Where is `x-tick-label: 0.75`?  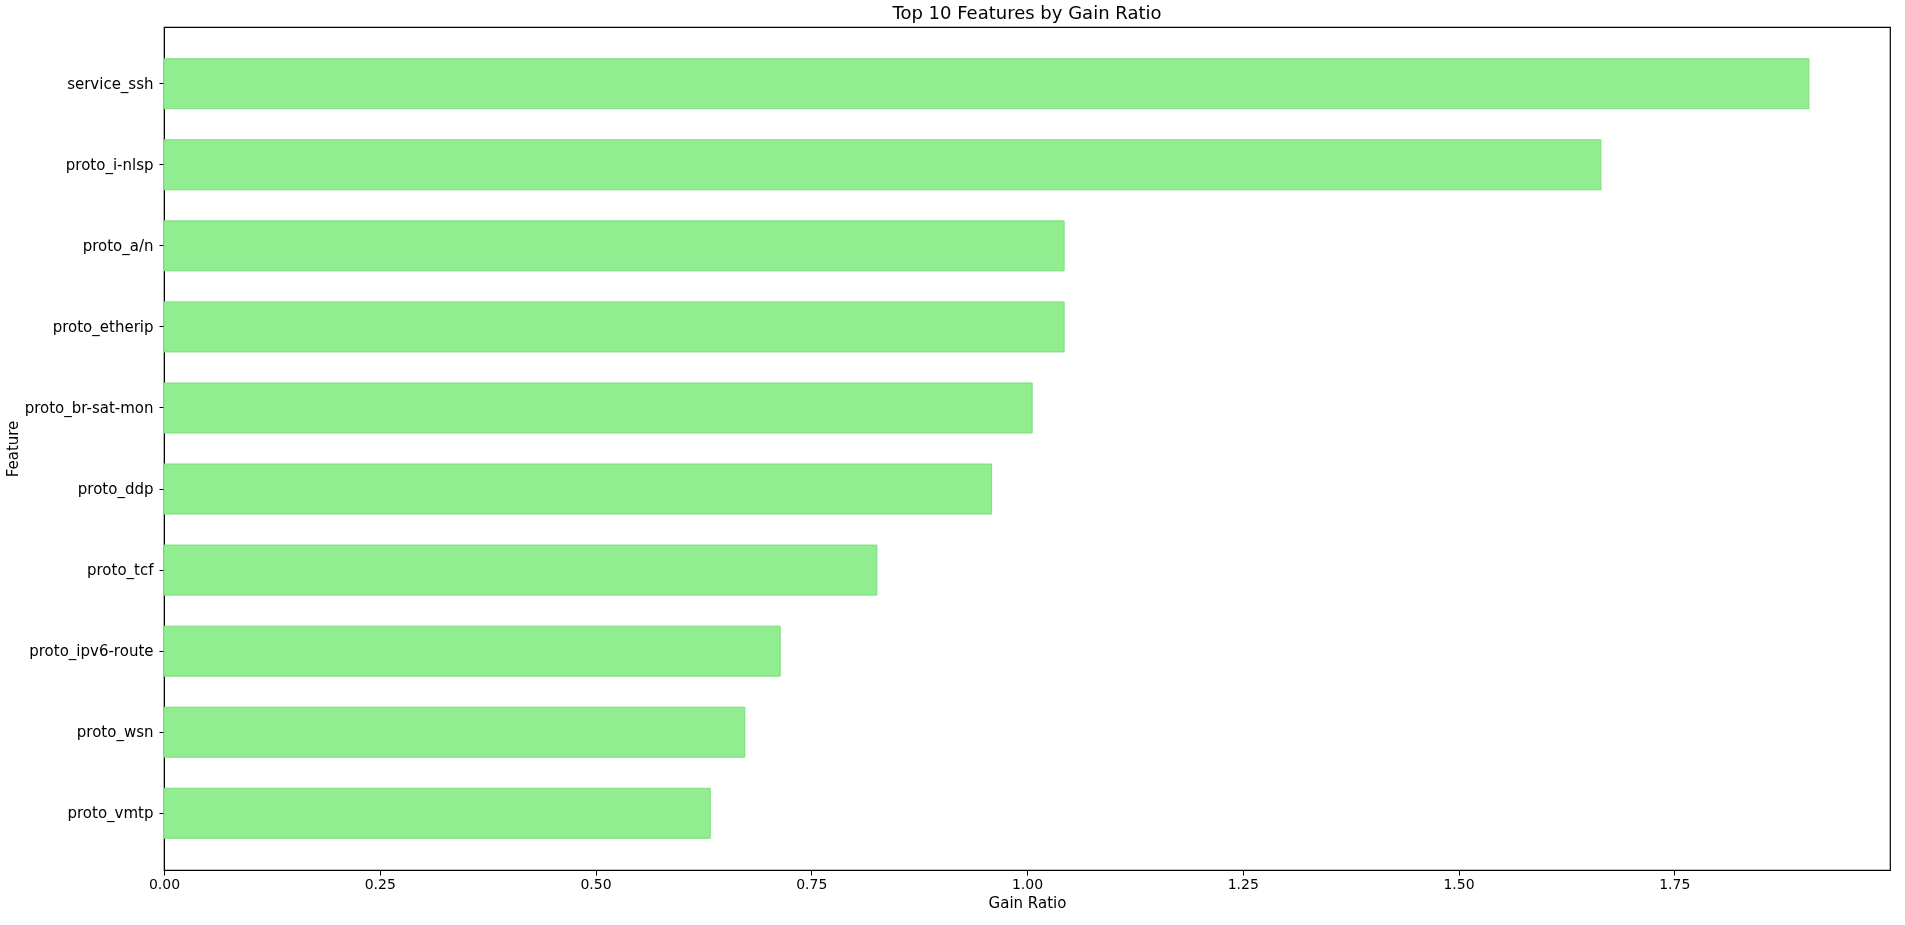 x-tick-label: 0.75 is located at coordinates (812, 883).